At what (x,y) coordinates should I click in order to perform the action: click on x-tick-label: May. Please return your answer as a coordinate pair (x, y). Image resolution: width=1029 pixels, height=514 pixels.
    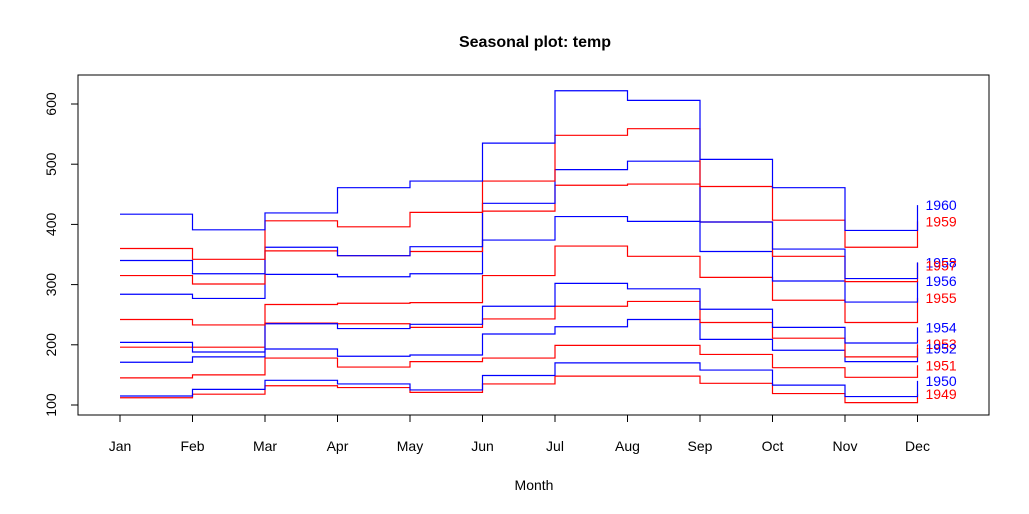
    Looking at the image, I should click on (410, 446).